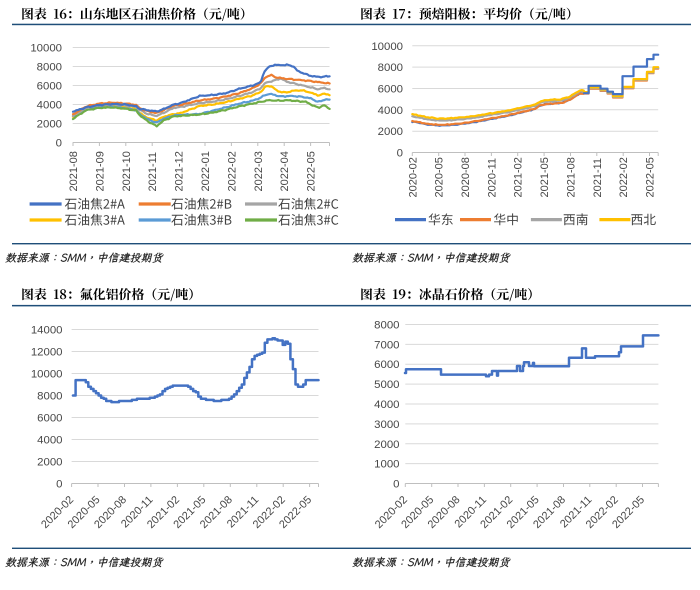  I want to click on svg-text: 2022-04, so click(285, 171).